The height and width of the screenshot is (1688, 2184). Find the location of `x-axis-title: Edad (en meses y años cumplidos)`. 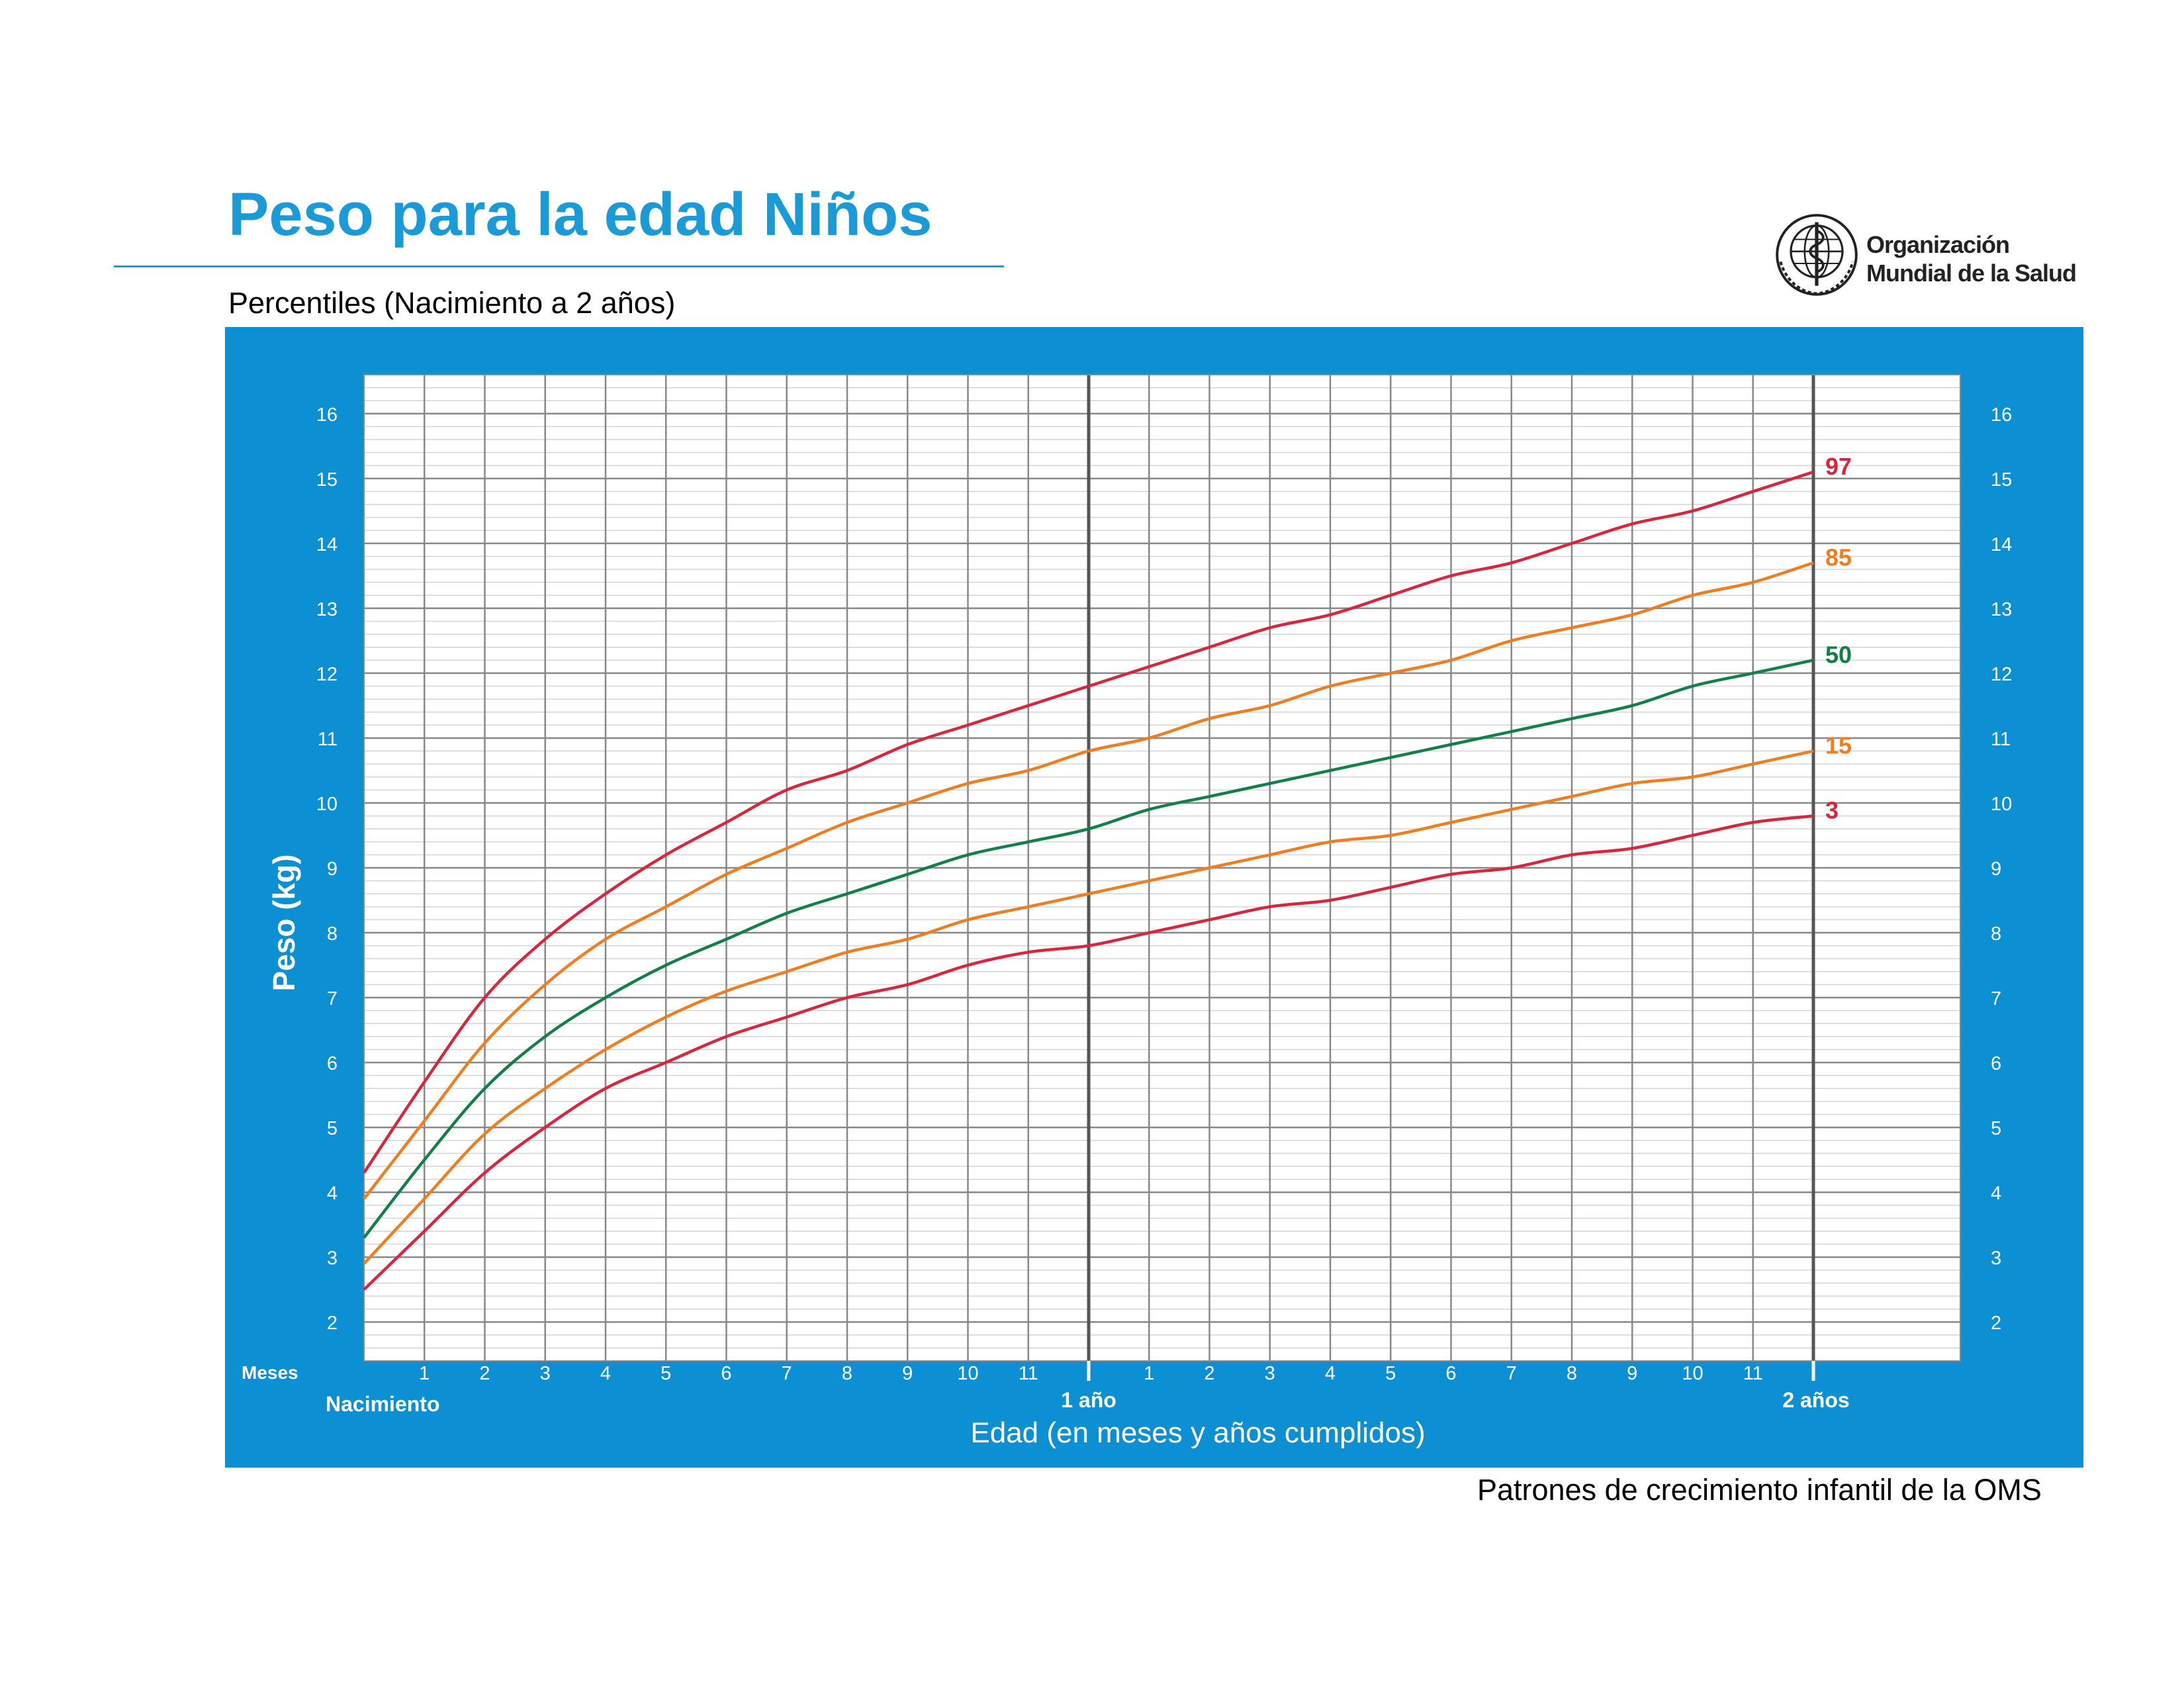

x-axis-title: Edad (en meses y años cumplidos) is located at coordinates (1197, 1433).